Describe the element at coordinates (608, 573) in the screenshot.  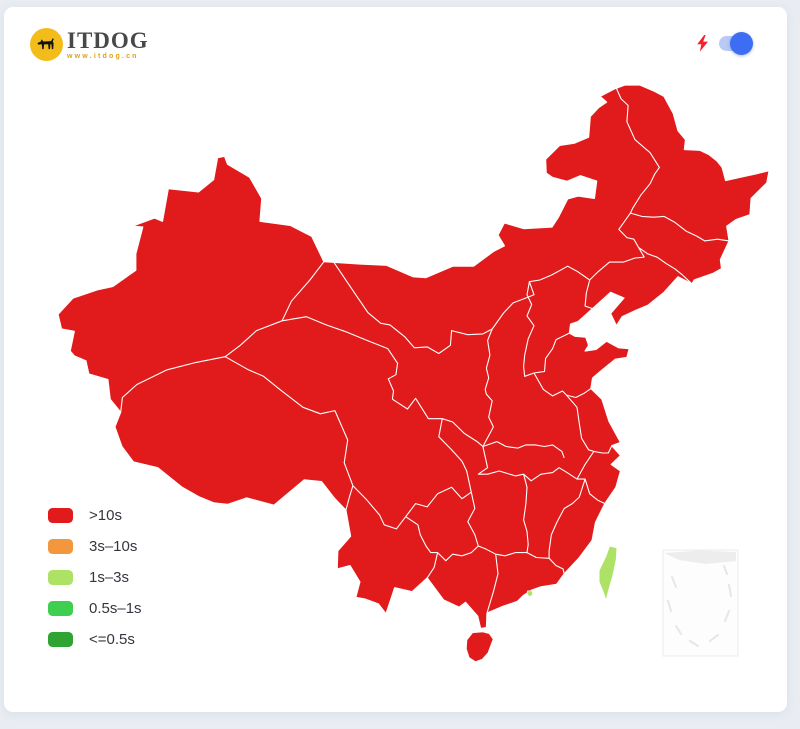
I see `region-taiwan` at that location.